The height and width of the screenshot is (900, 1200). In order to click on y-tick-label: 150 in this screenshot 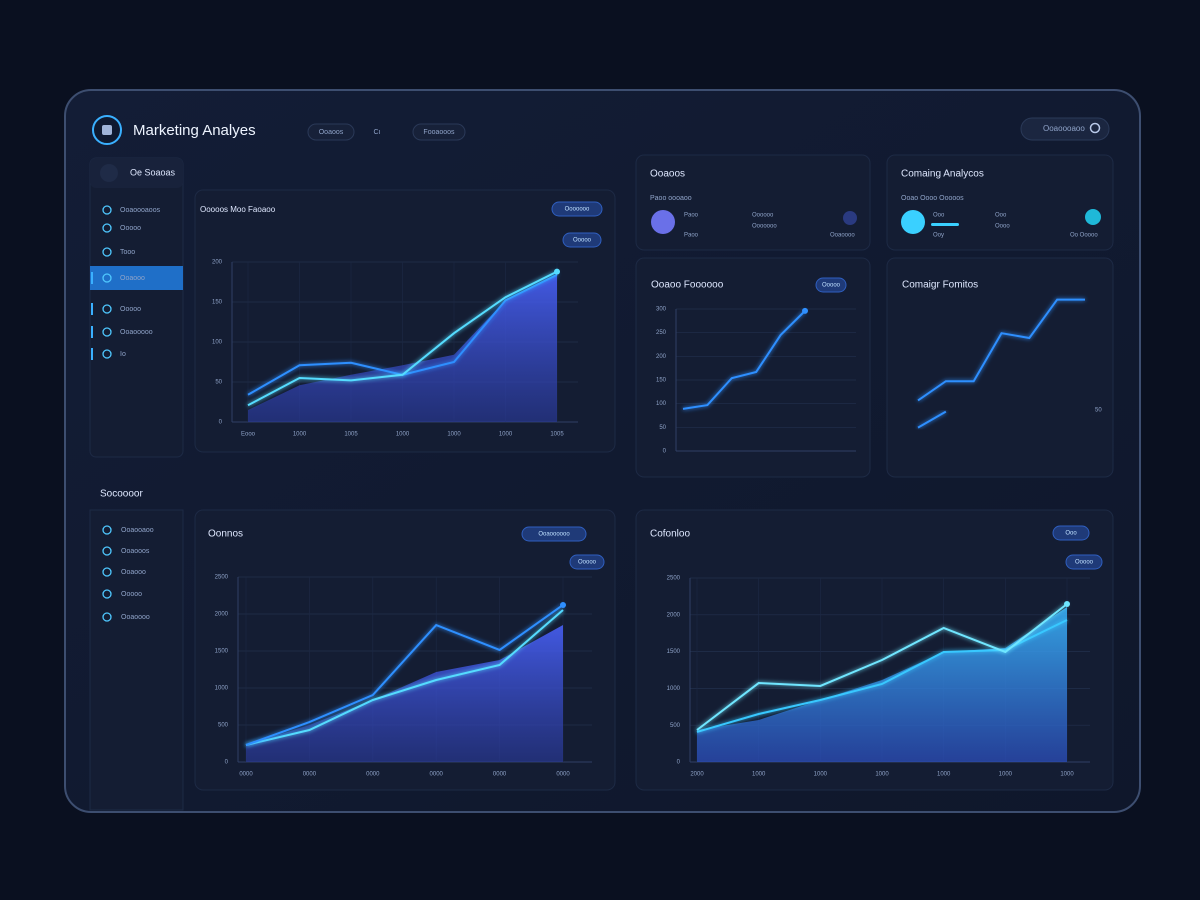, I will do `click(661, 381)`.